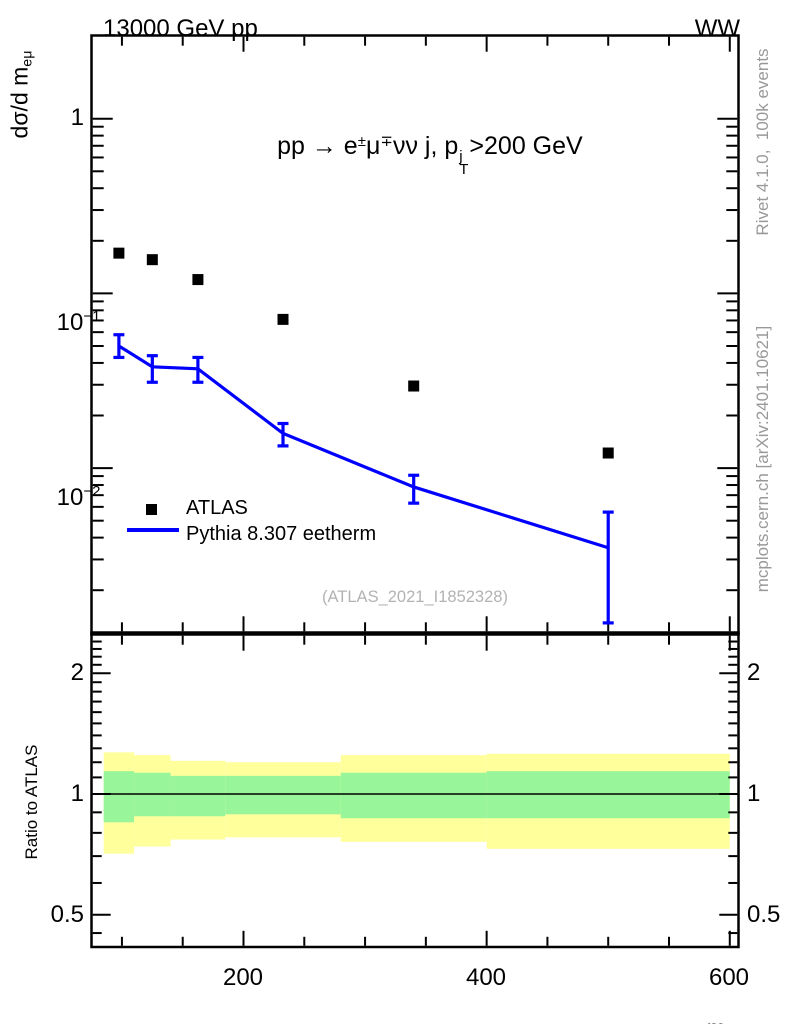 The width and height of the screenshot is (786, 1024). I want to click on legend-label-pythia: Pythia 8.307 eetherm, so click(281, 534).